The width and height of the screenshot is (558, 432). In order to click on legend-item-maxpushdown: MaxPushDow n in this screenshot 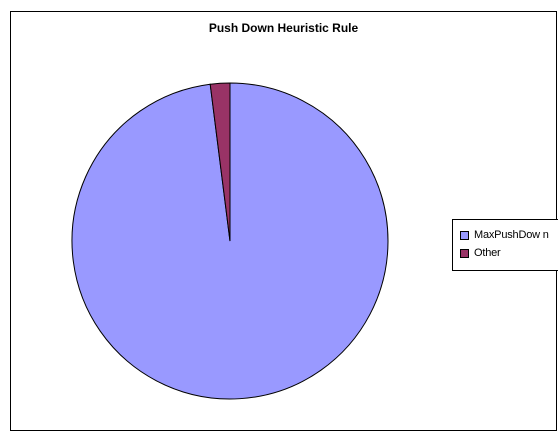, I will do `click(504, 235)`.